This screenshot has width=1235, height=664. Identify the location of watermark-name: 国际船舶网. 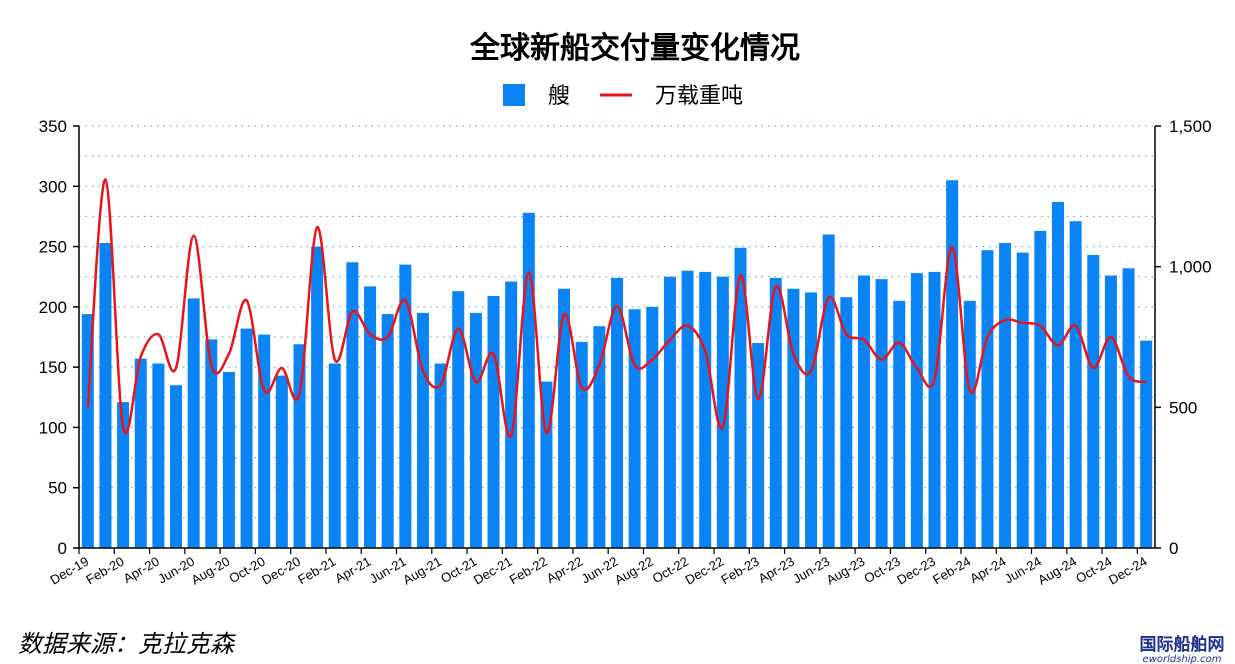
(1182, 644).